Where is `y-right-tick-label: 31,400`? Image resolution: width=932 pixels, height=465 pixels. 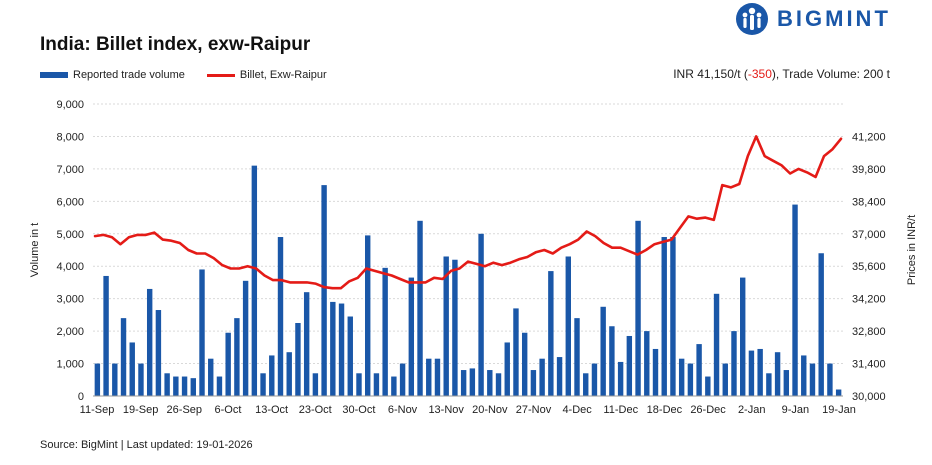 y-right-tick-label: 31,400 is located at coordinates (869, 365).